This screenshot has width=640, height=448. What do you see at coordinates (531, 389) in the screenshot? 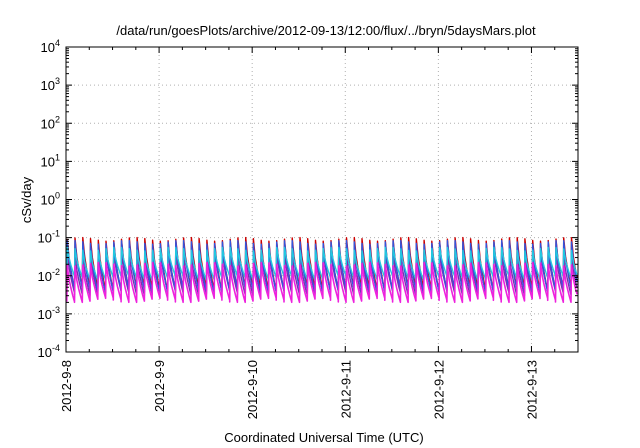
I see `x-tick-label: 2012-9-13` at bounding box center [531, 389].